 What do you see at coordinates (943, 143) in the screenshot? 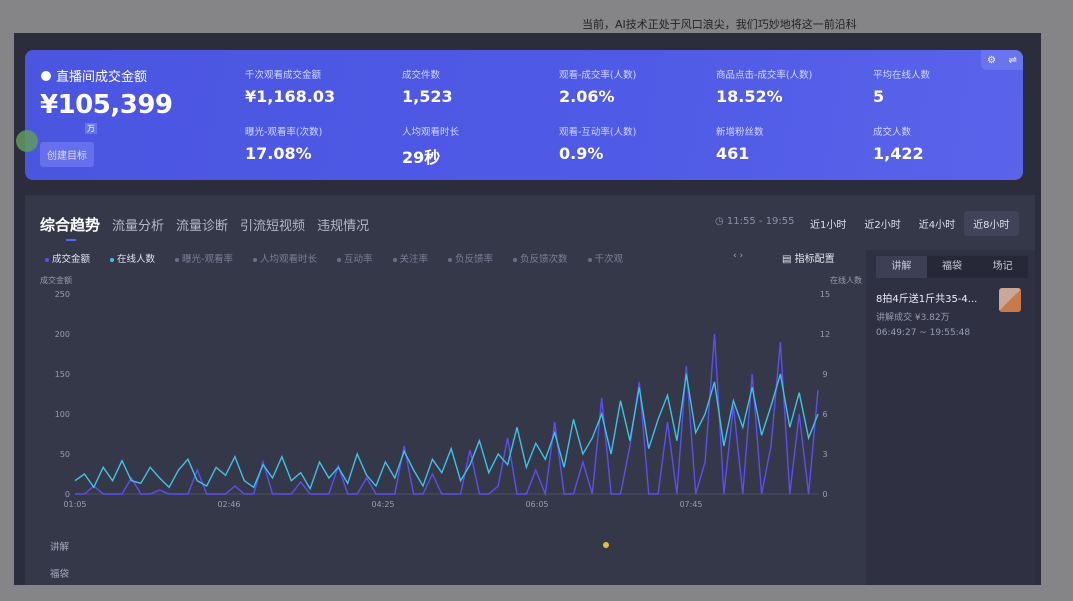
I see `metric: 成交人数 1,422` at bounding box center [943, 143].